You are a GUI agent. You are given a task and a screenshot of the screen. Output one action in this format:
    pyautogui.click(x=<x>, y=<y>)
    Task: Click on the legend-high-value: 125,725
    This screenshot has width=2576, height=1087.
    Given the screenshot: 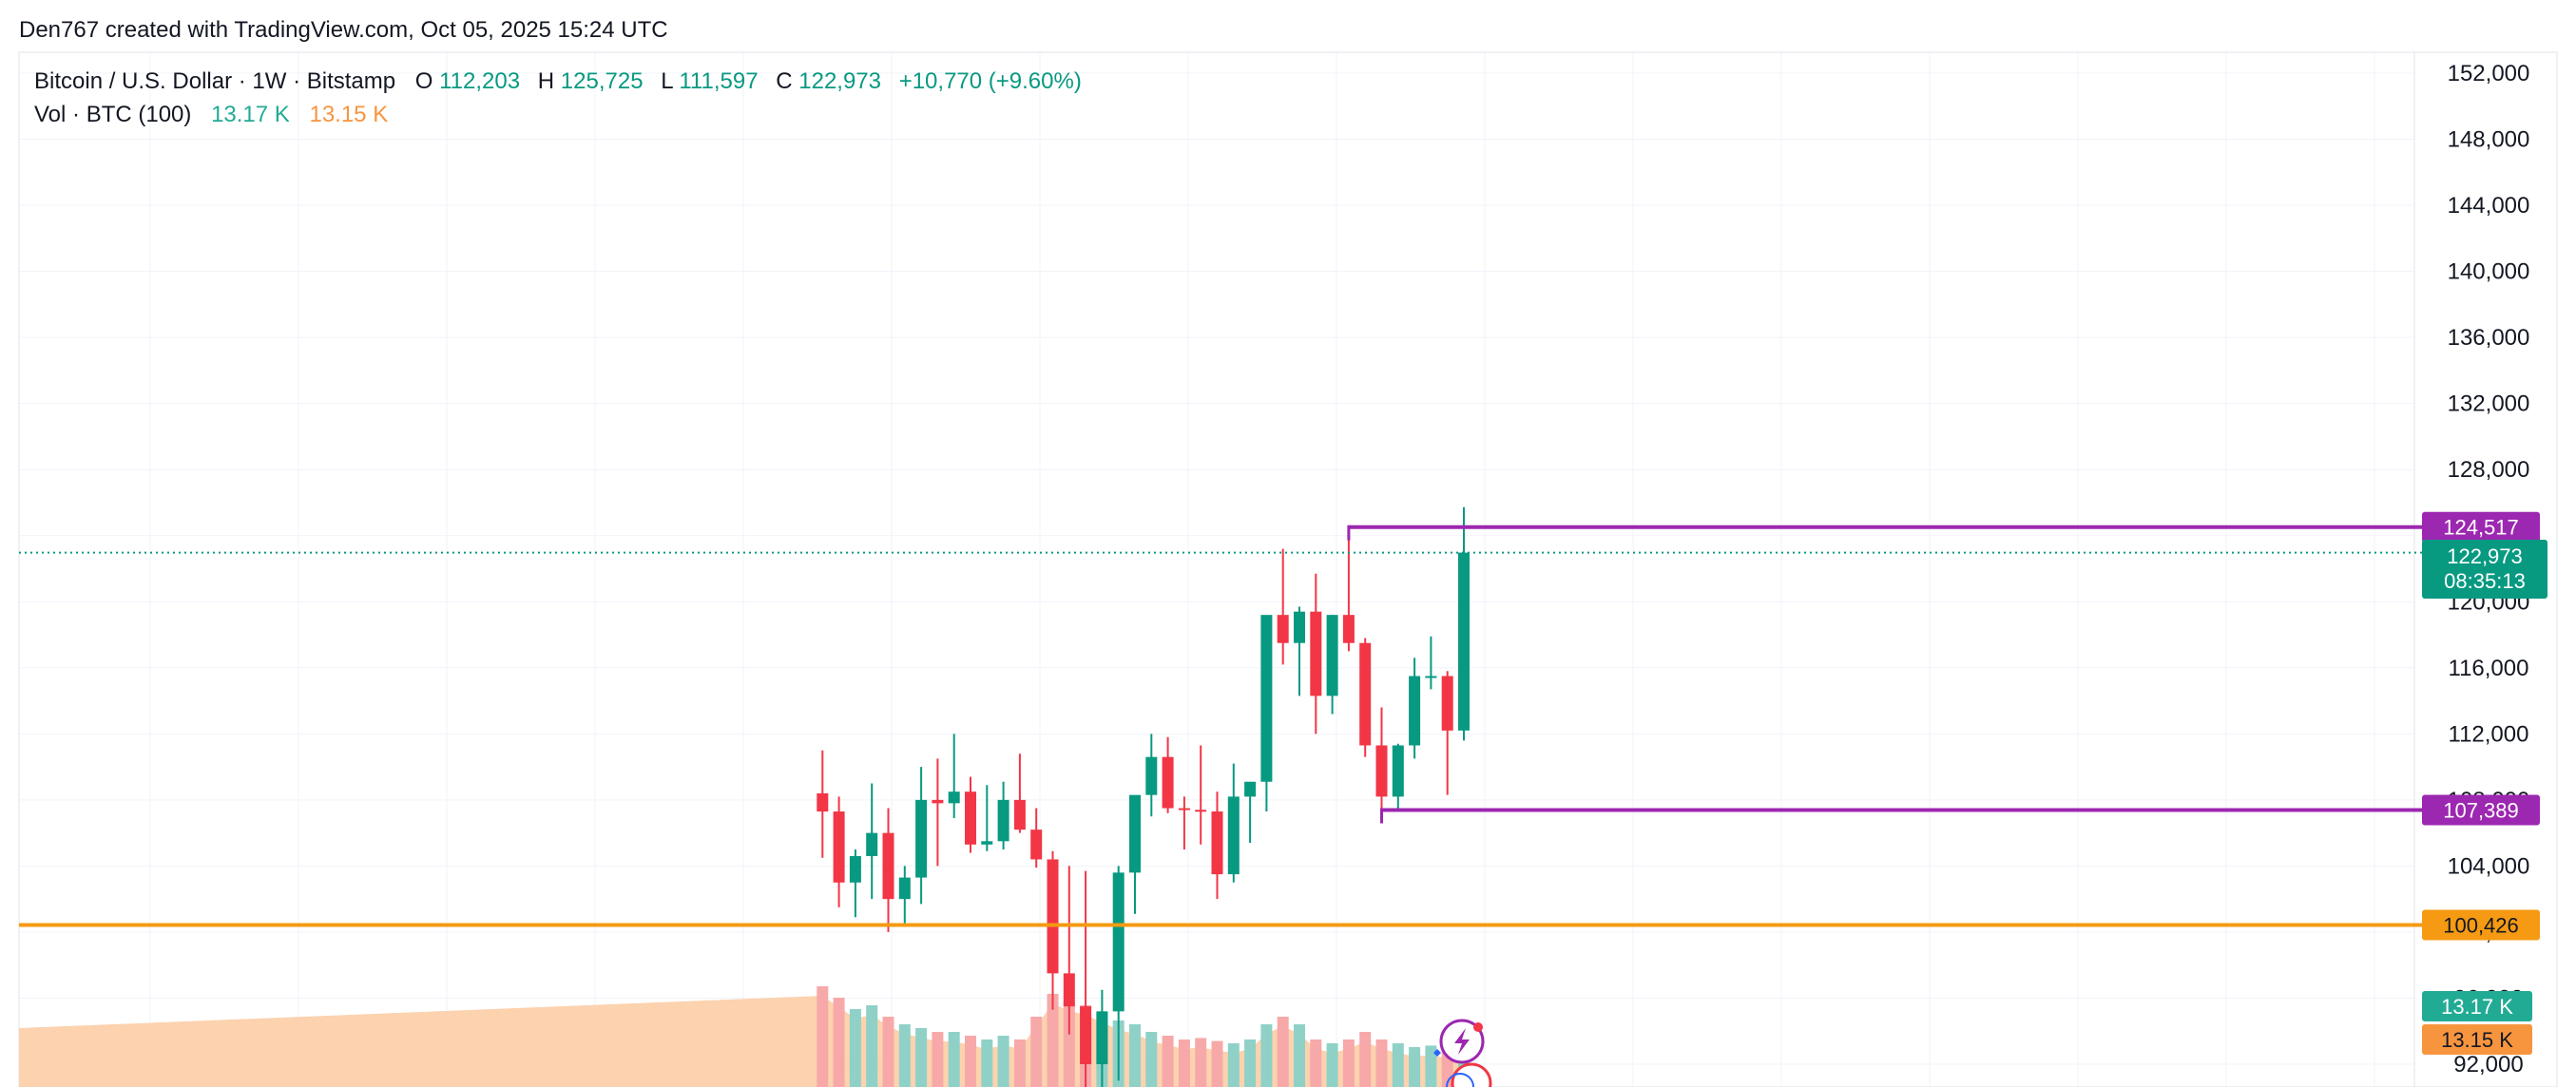 What is the action you would take?
    pyautogui.click(x=603, y=81)
    